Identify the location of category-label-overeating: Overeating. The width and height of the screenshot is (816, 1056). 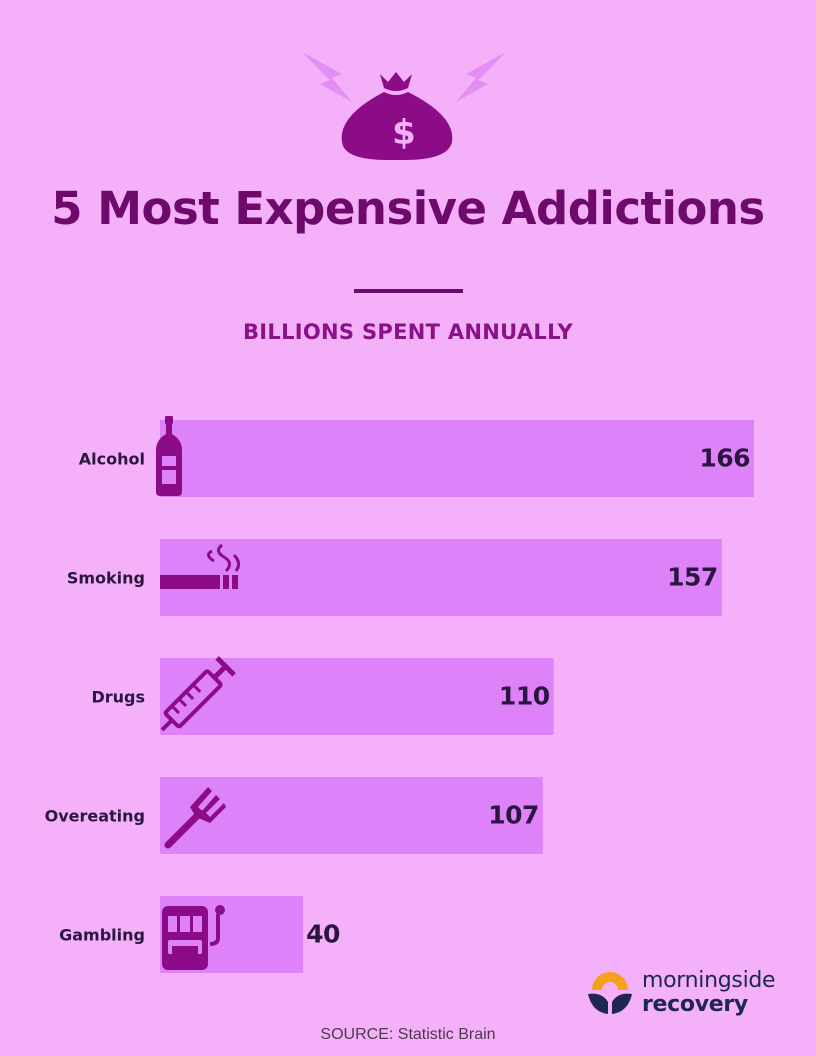
(95, 816).